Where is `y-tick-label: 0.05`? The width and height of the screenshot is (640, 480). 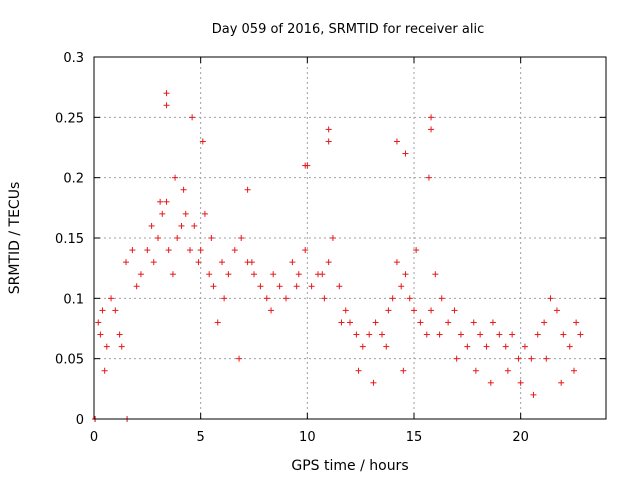
y-tick-label: 0.05 is located at coordinates (69, 360).